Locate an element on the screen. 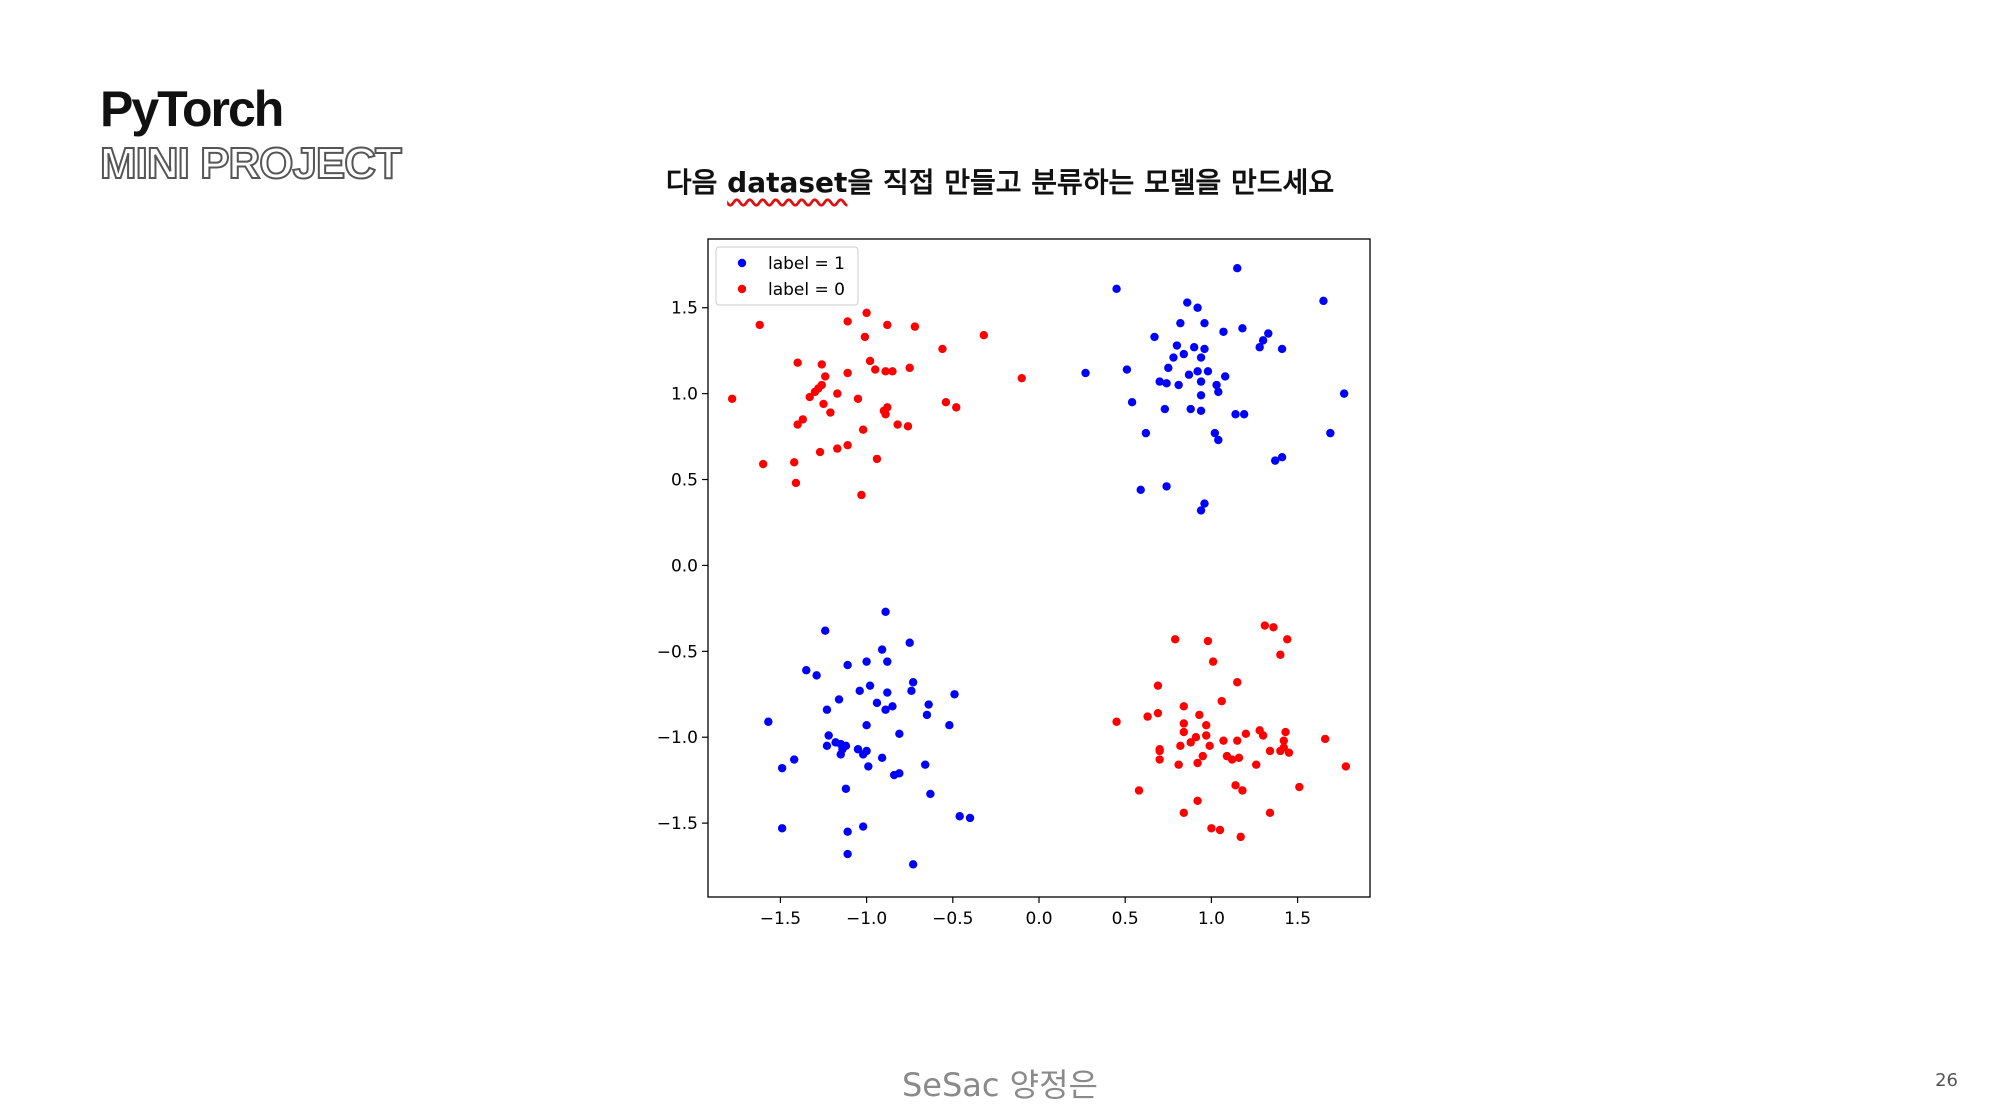  x-tick-label: 1.0 is located at coordinates (1211, 919).